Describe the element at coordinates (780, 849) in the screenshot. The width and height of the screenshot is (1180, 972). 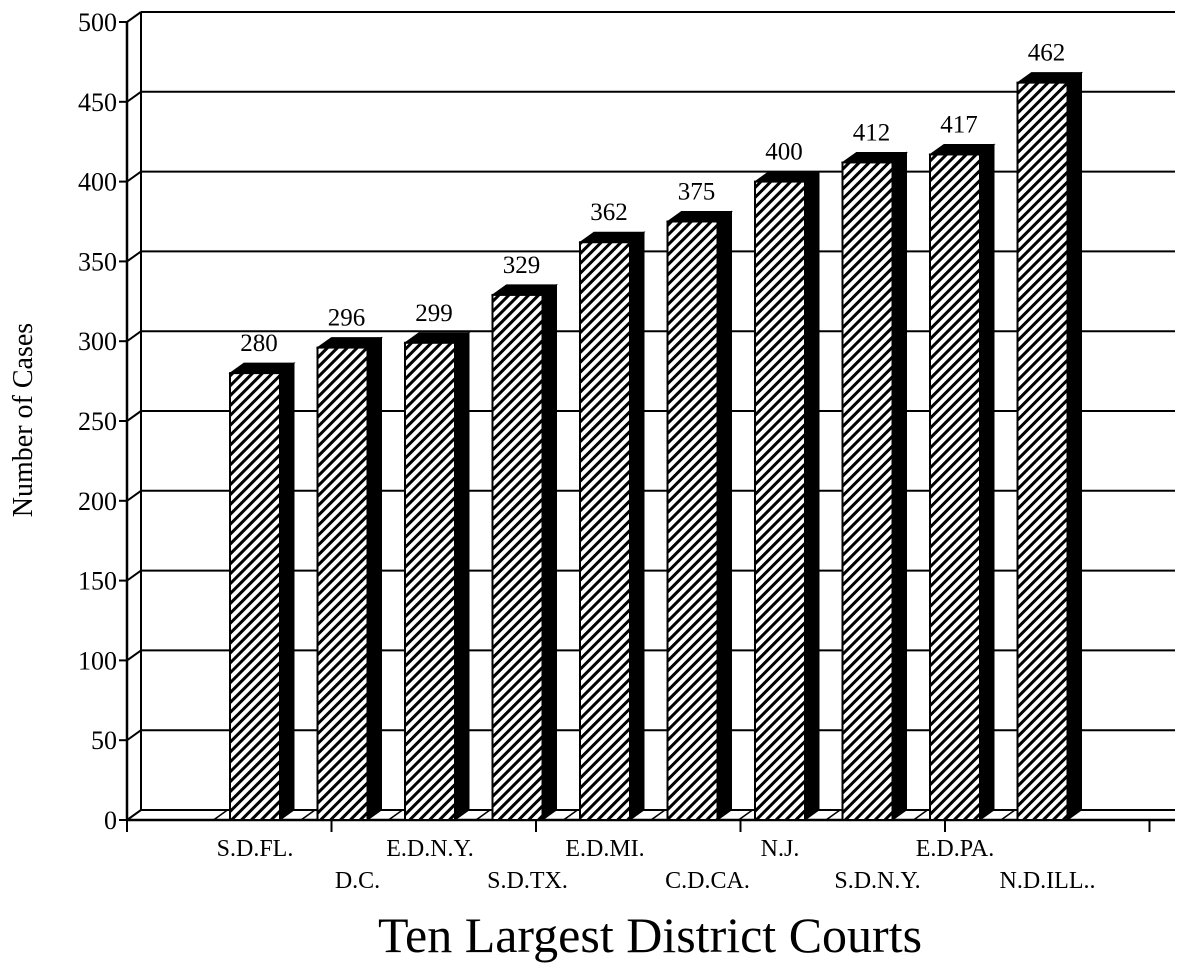
I see `x-tick-label: N.J.` at that location.